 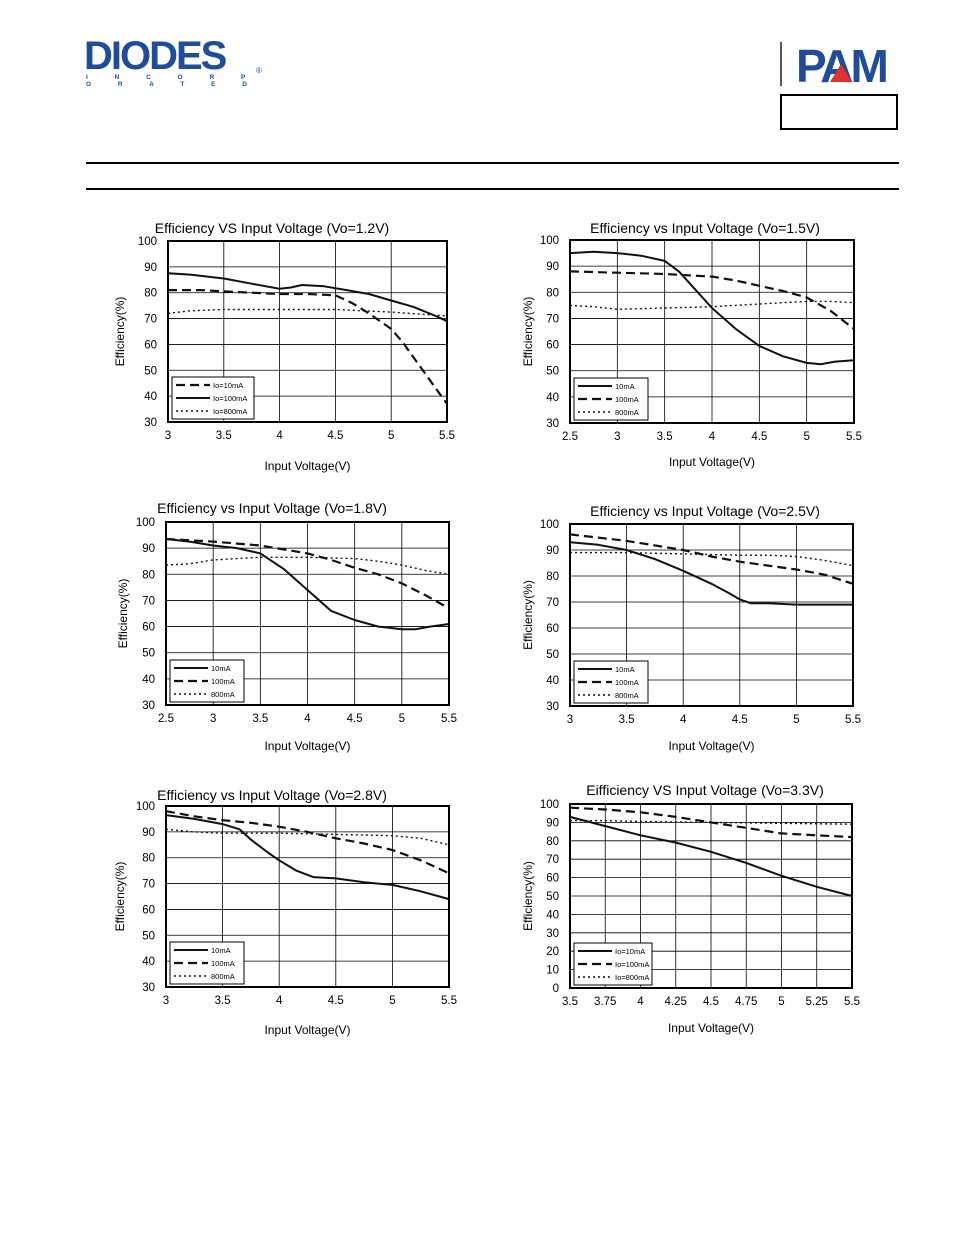 I want to click on y-tick-label: 10, so click(x=552, y=971).